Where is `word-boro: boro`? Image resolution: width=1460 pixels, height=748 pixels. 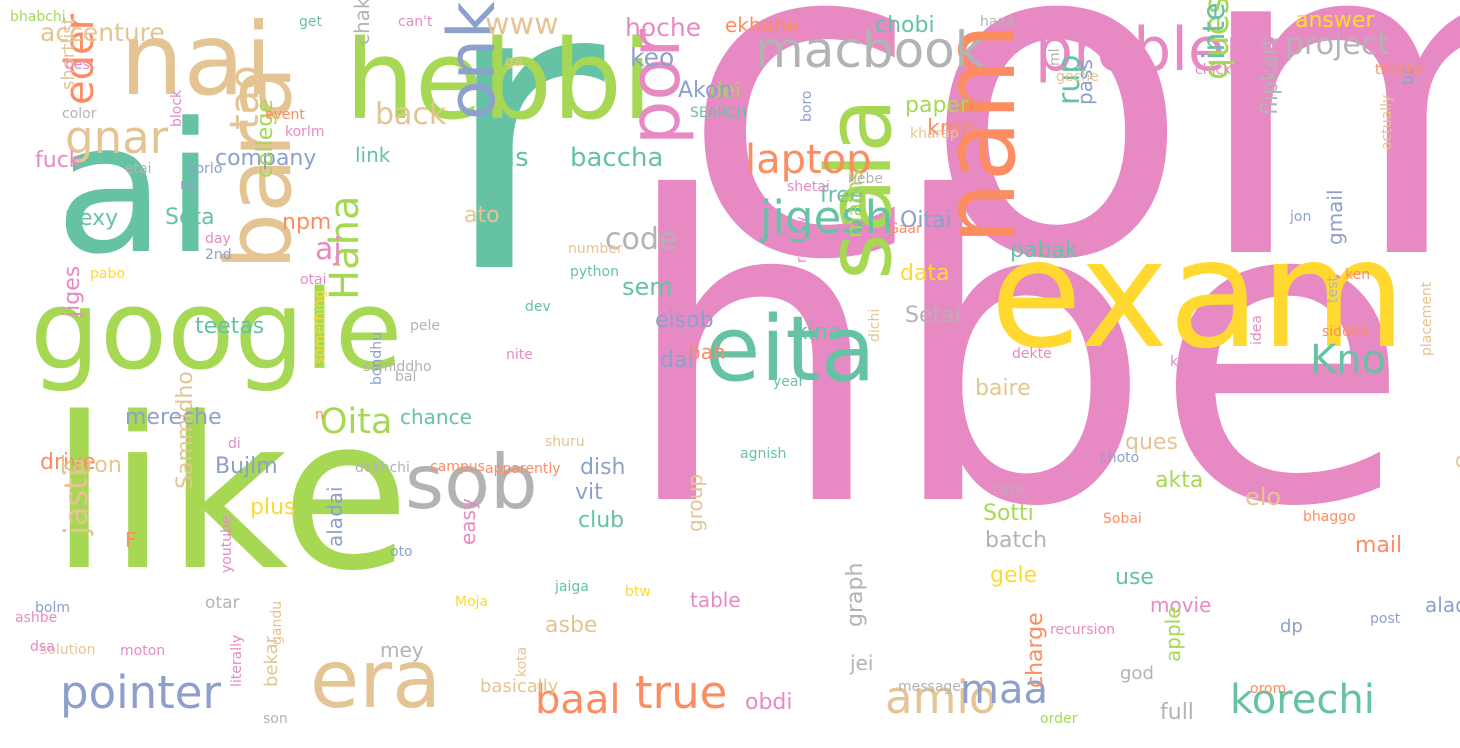
word-boro: boro is located at coordinates (807, 106).